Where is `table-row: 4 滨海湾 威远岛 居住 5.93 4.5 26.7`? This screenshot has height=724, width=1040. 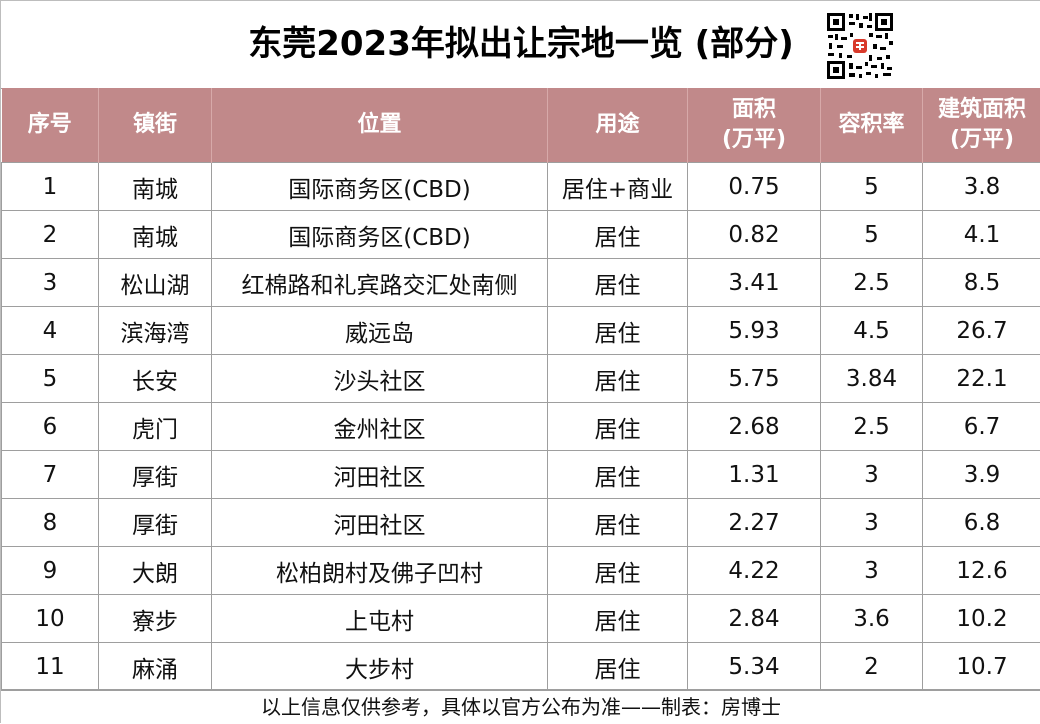
table-row: 4 滨海湾 威远岛 居住 5.93 4.5 26.7 is located at coordinates (521, 331).